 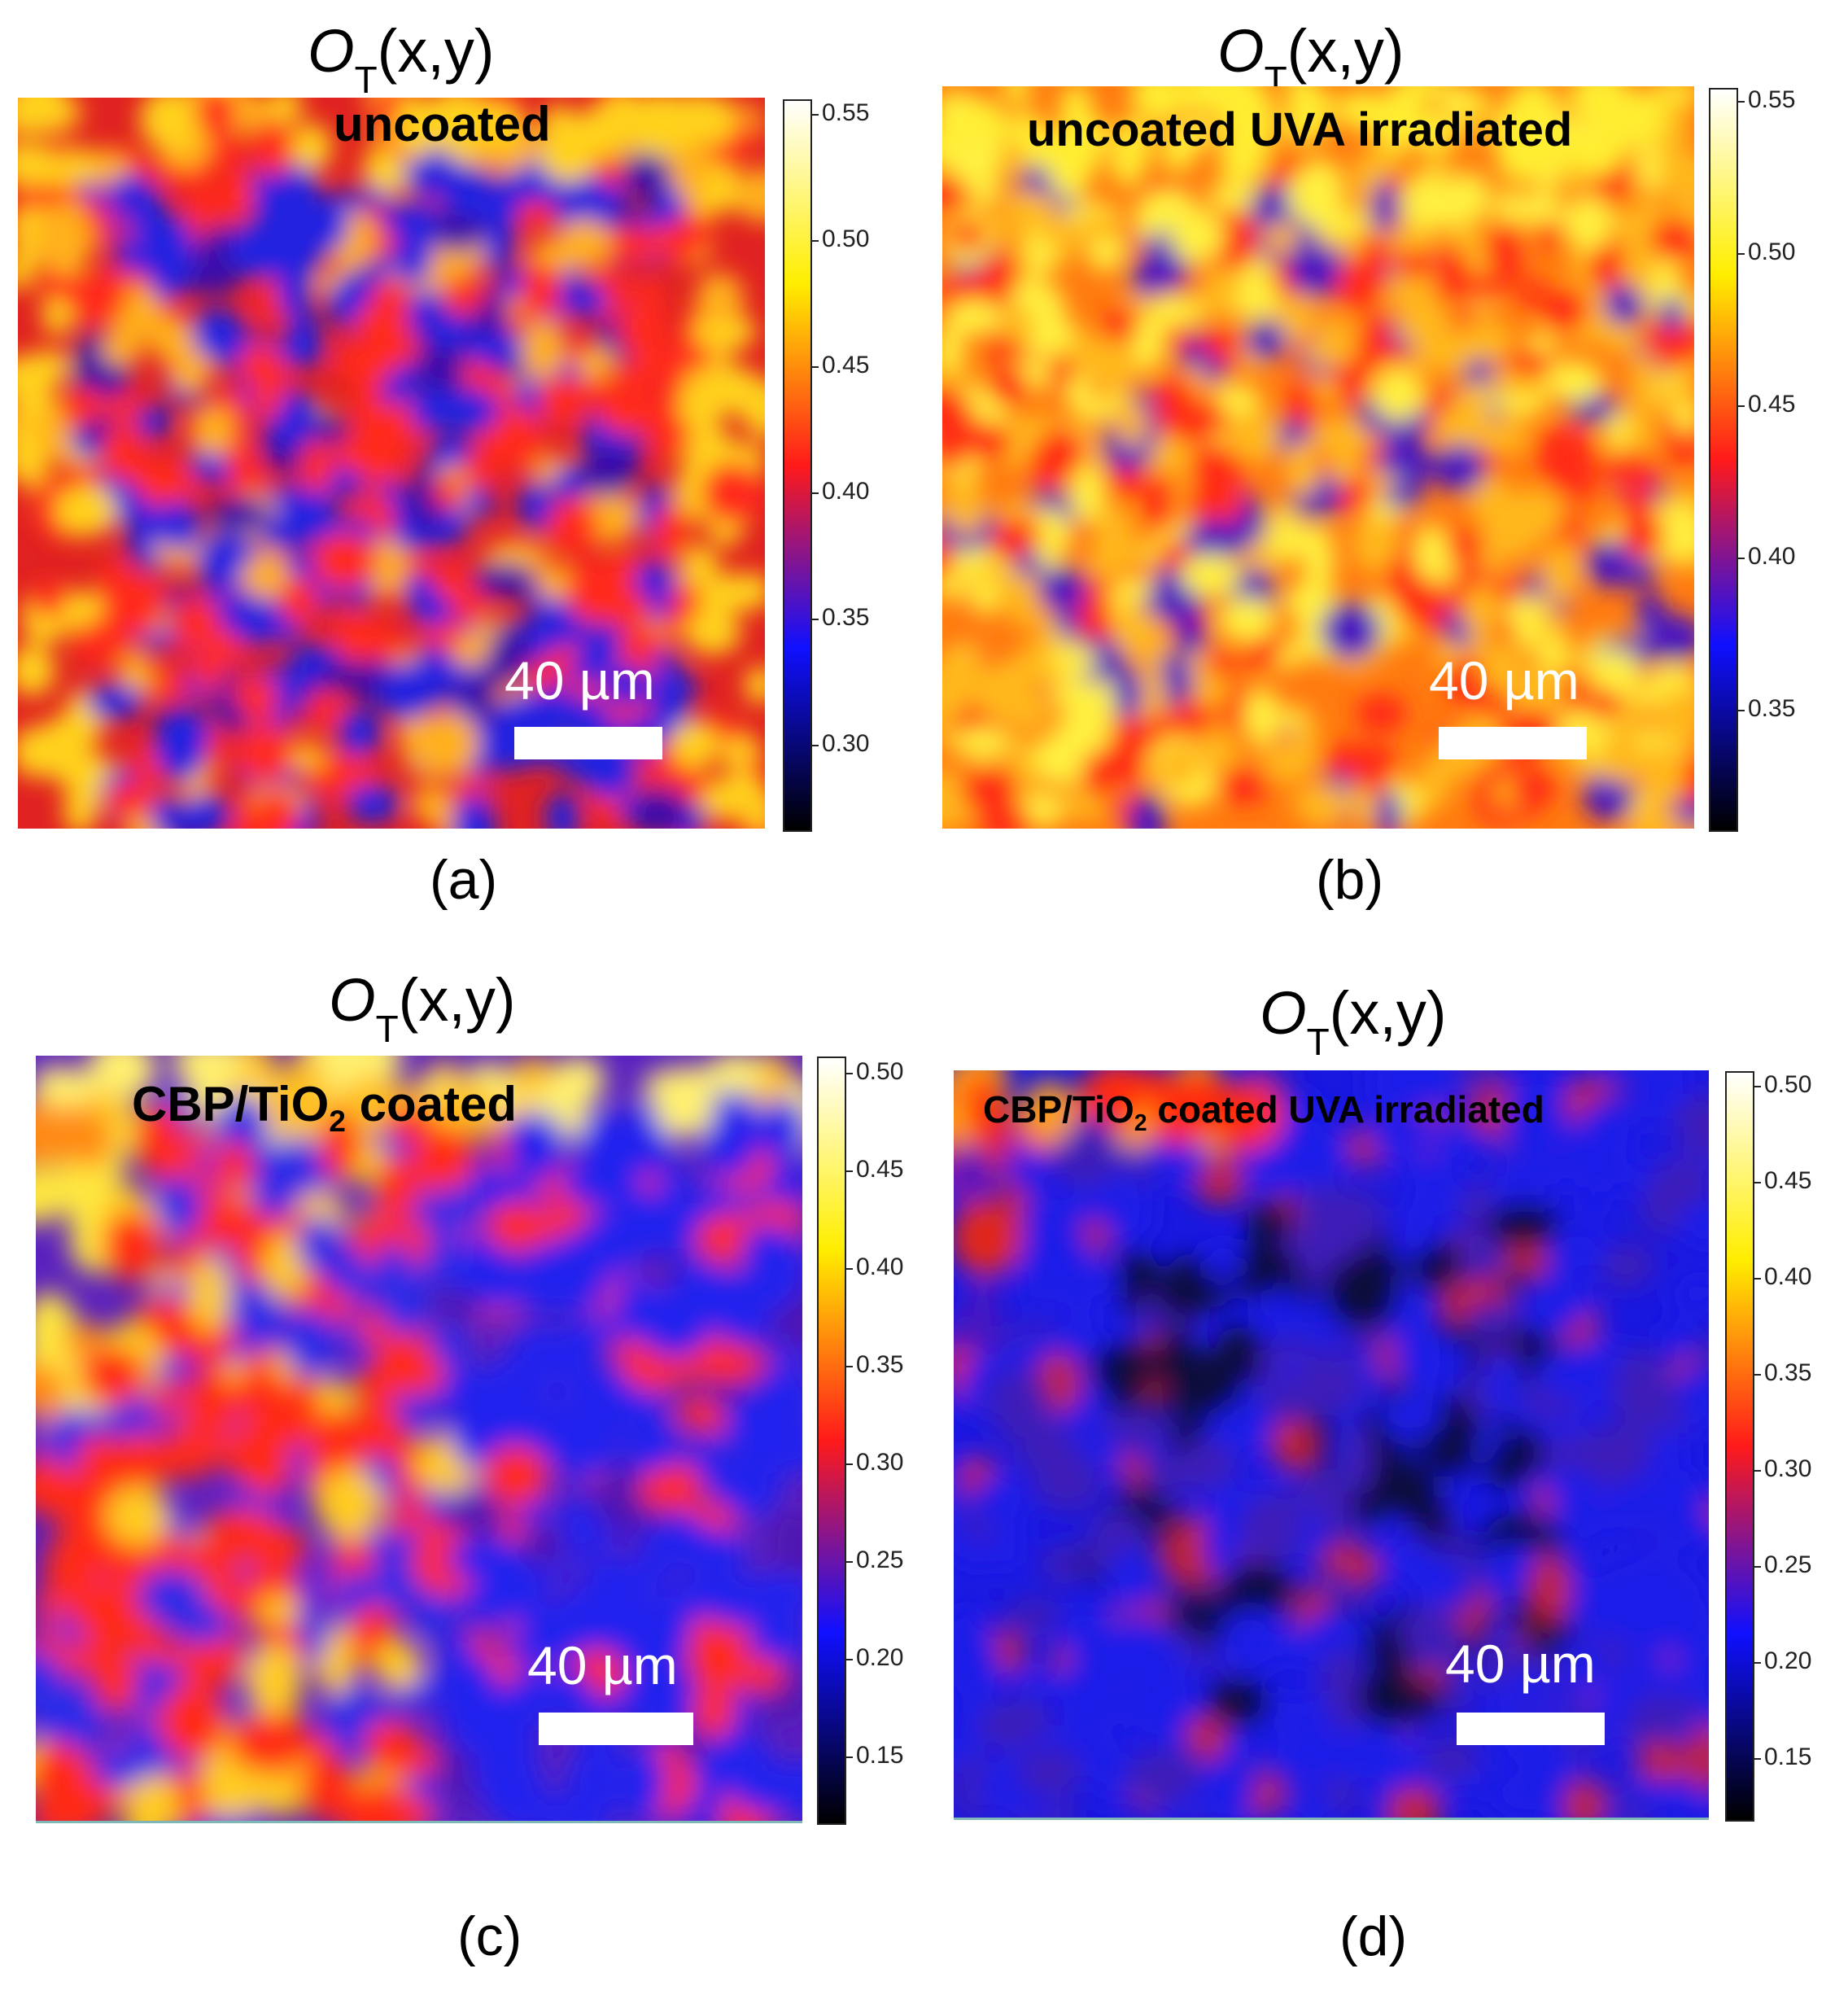 What do you see at coordinates (1504, 680) in the screenshot?
I see `panel-b-scale-text: 40 µm` at bounding box center [1504, 680].